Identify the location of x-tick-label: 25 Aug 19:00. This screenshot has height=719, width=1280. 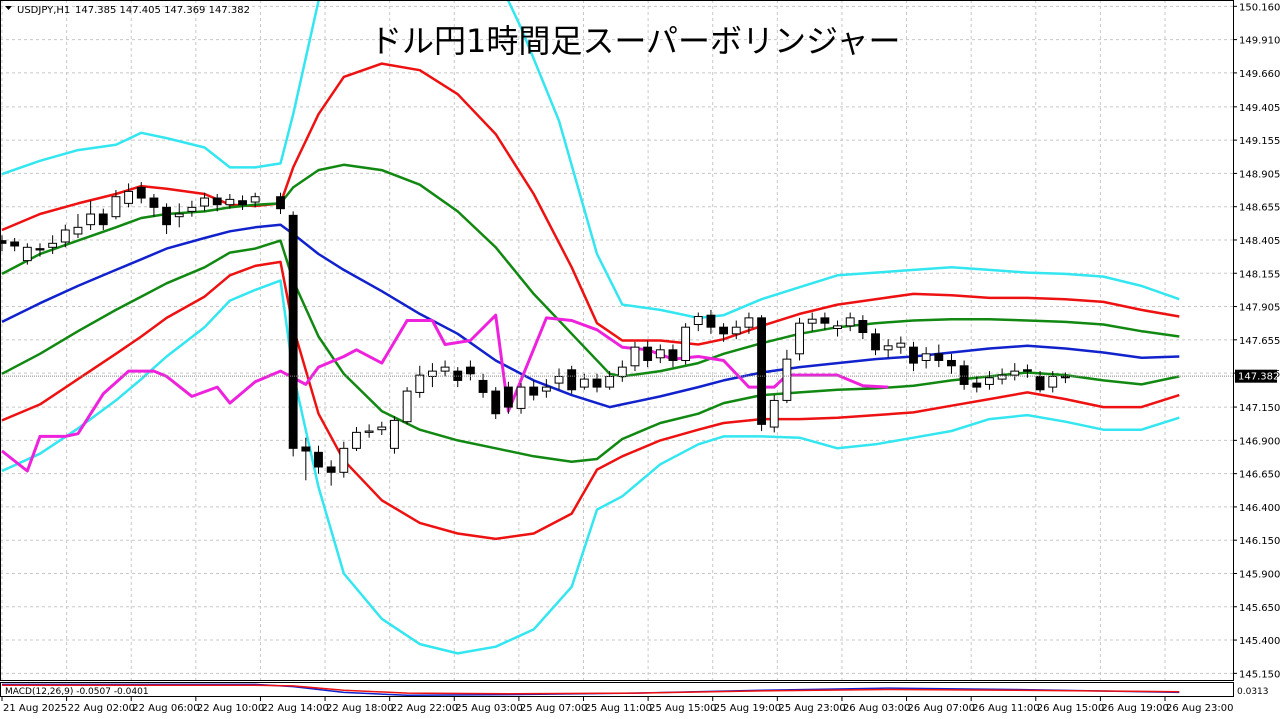
(747, 708).